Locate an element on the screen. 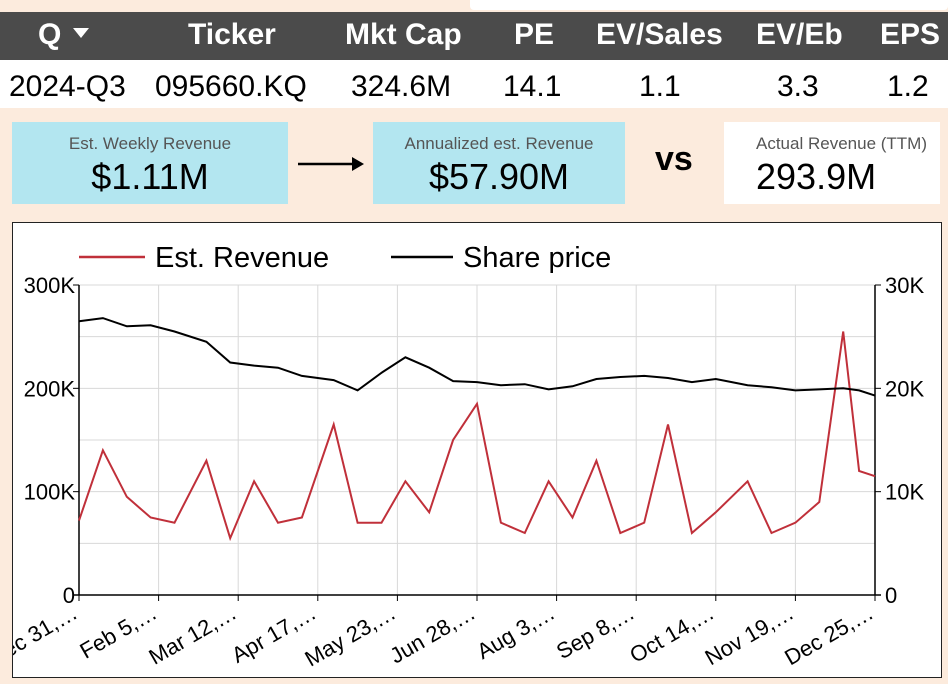 Image resolution: width=948 pixels, height=684 pixels. annualized-revenue-card: Annualized est. Revenue $57.90M is located at coordinates (499, 163).